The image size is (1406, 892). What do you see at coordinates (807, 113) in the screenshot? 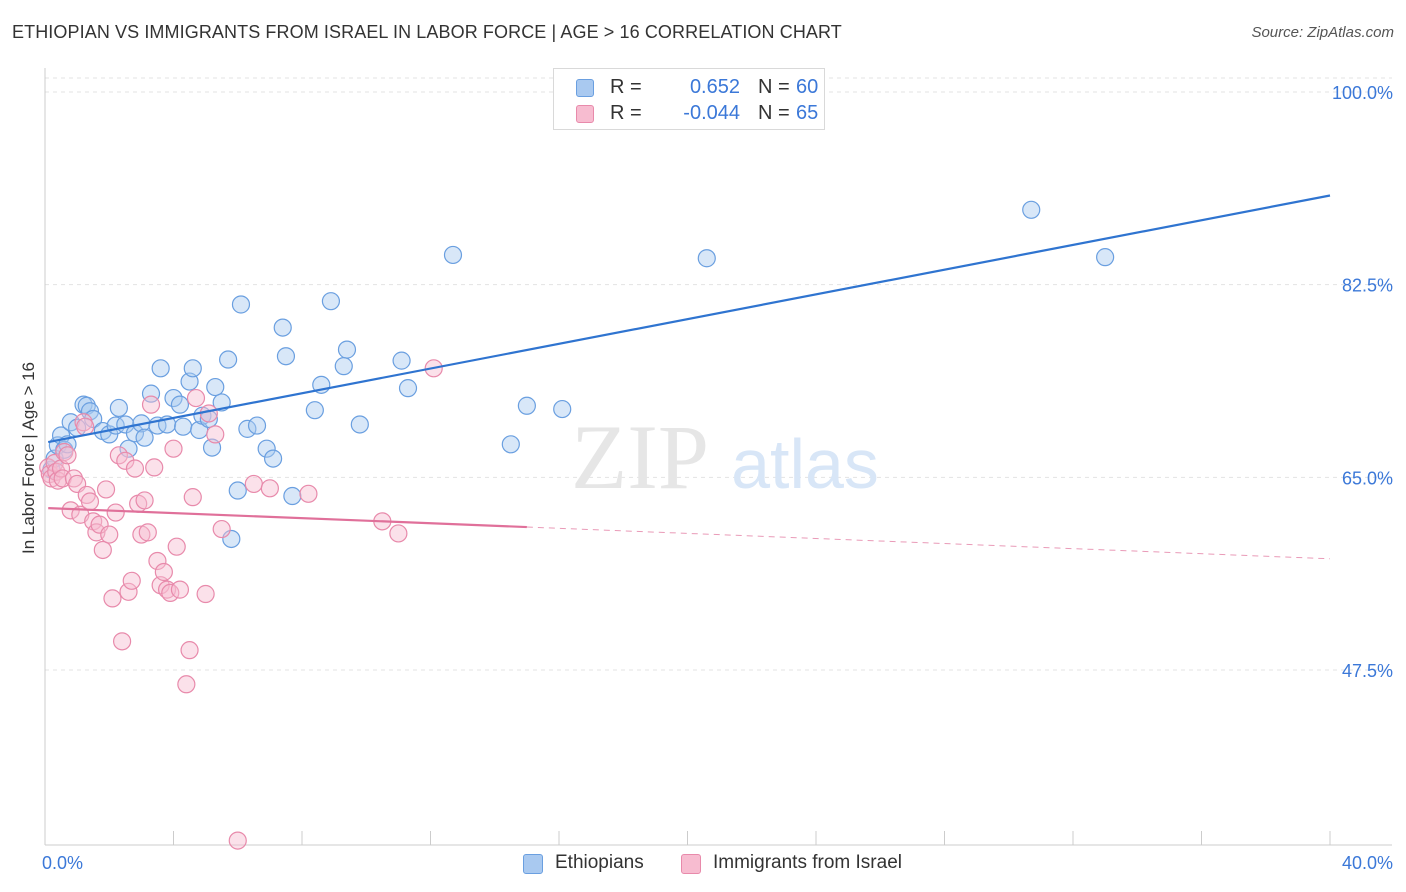
I see `legend-n-value: 65` at bounding box center [807, 113].